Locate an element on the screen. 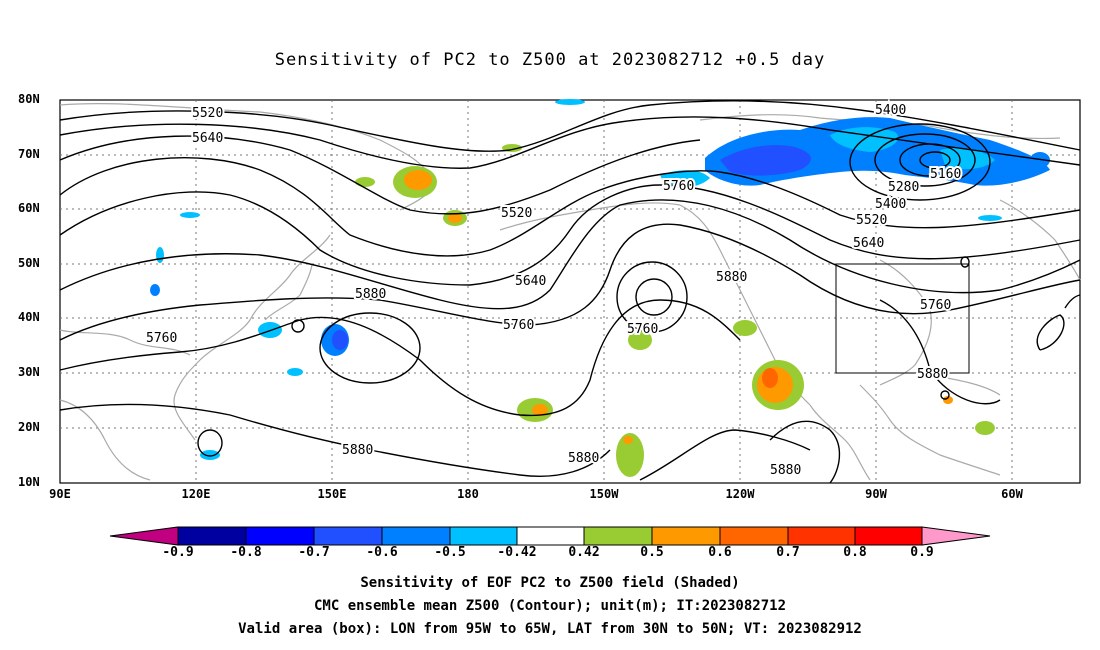 Image resolution: width=1100 pixels, height=650 pixels. lat-label: 20N is located at coordinates (29, 427).